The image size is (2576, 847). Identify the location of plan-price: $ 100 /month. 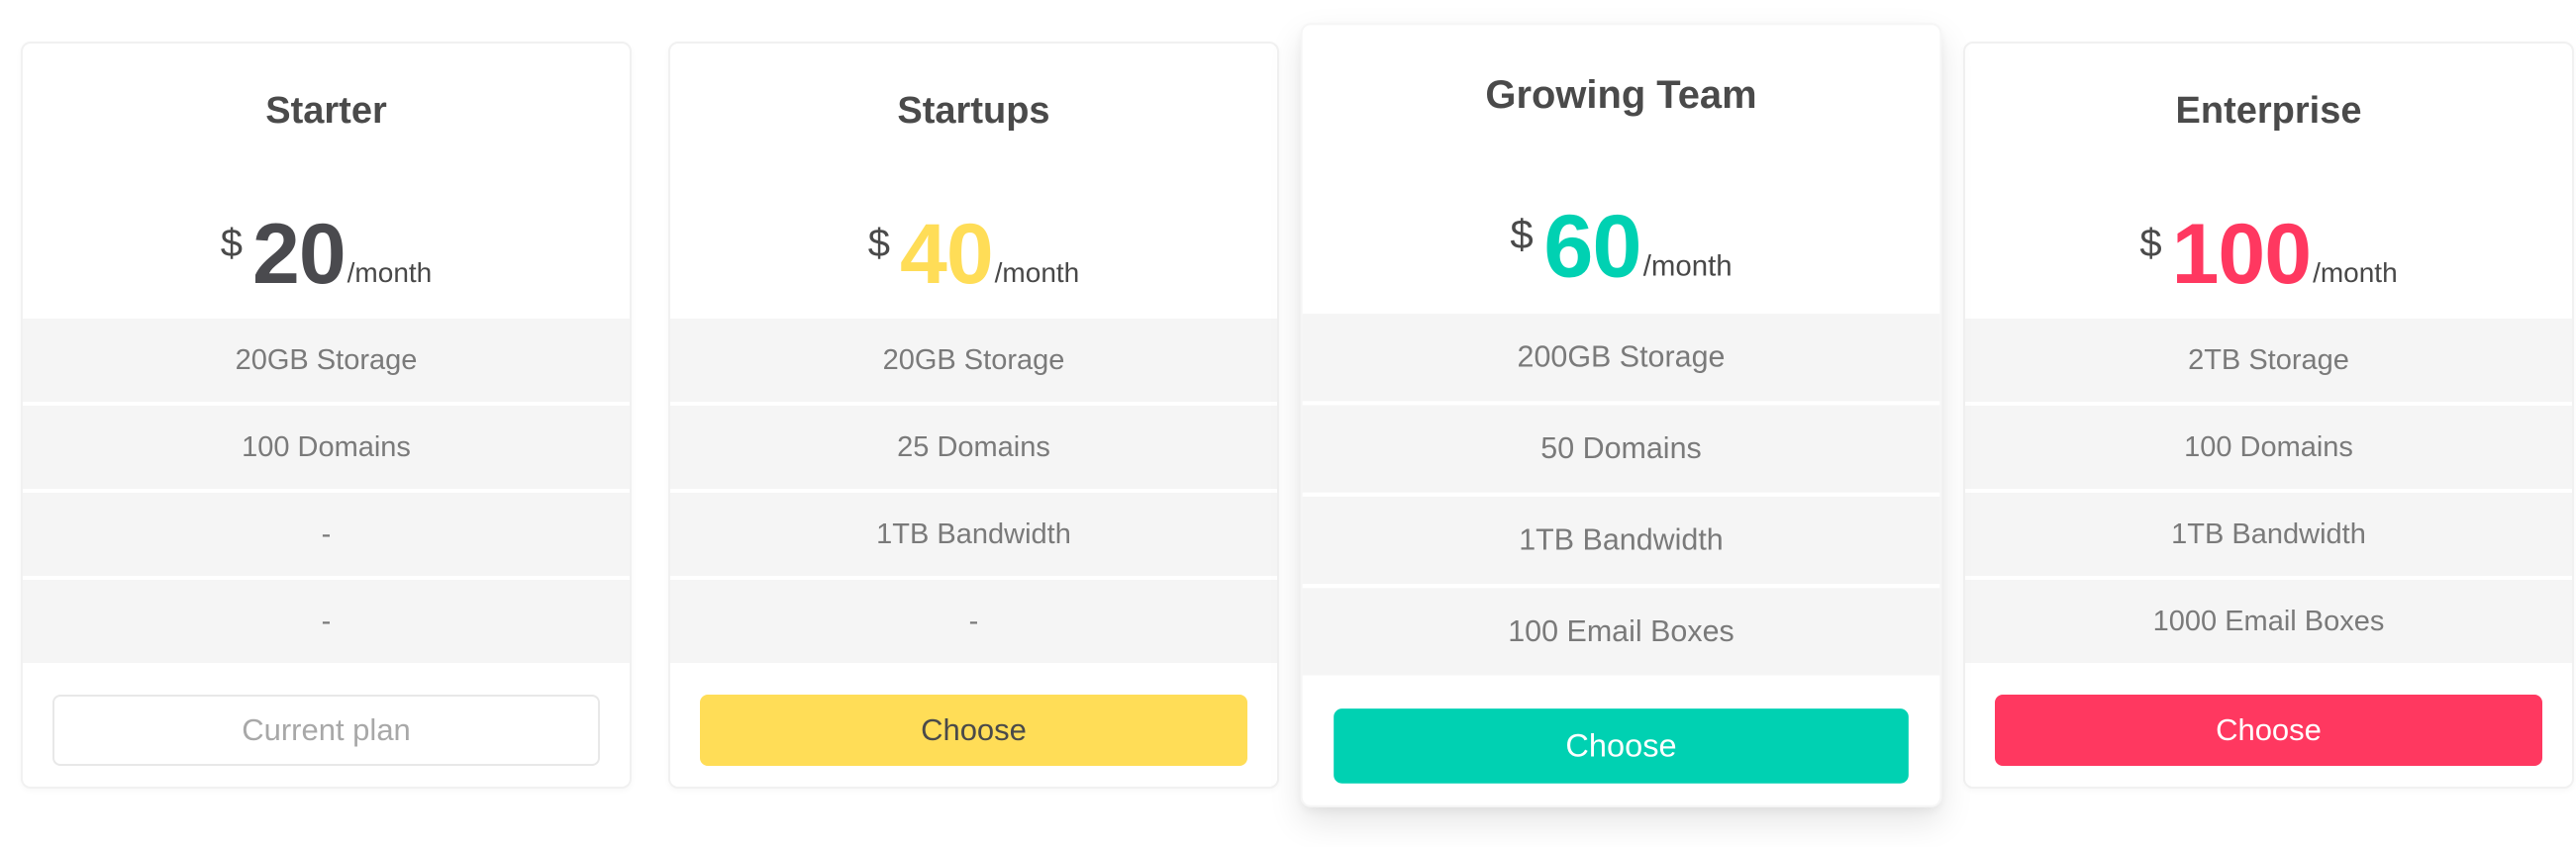
(2268, 254).